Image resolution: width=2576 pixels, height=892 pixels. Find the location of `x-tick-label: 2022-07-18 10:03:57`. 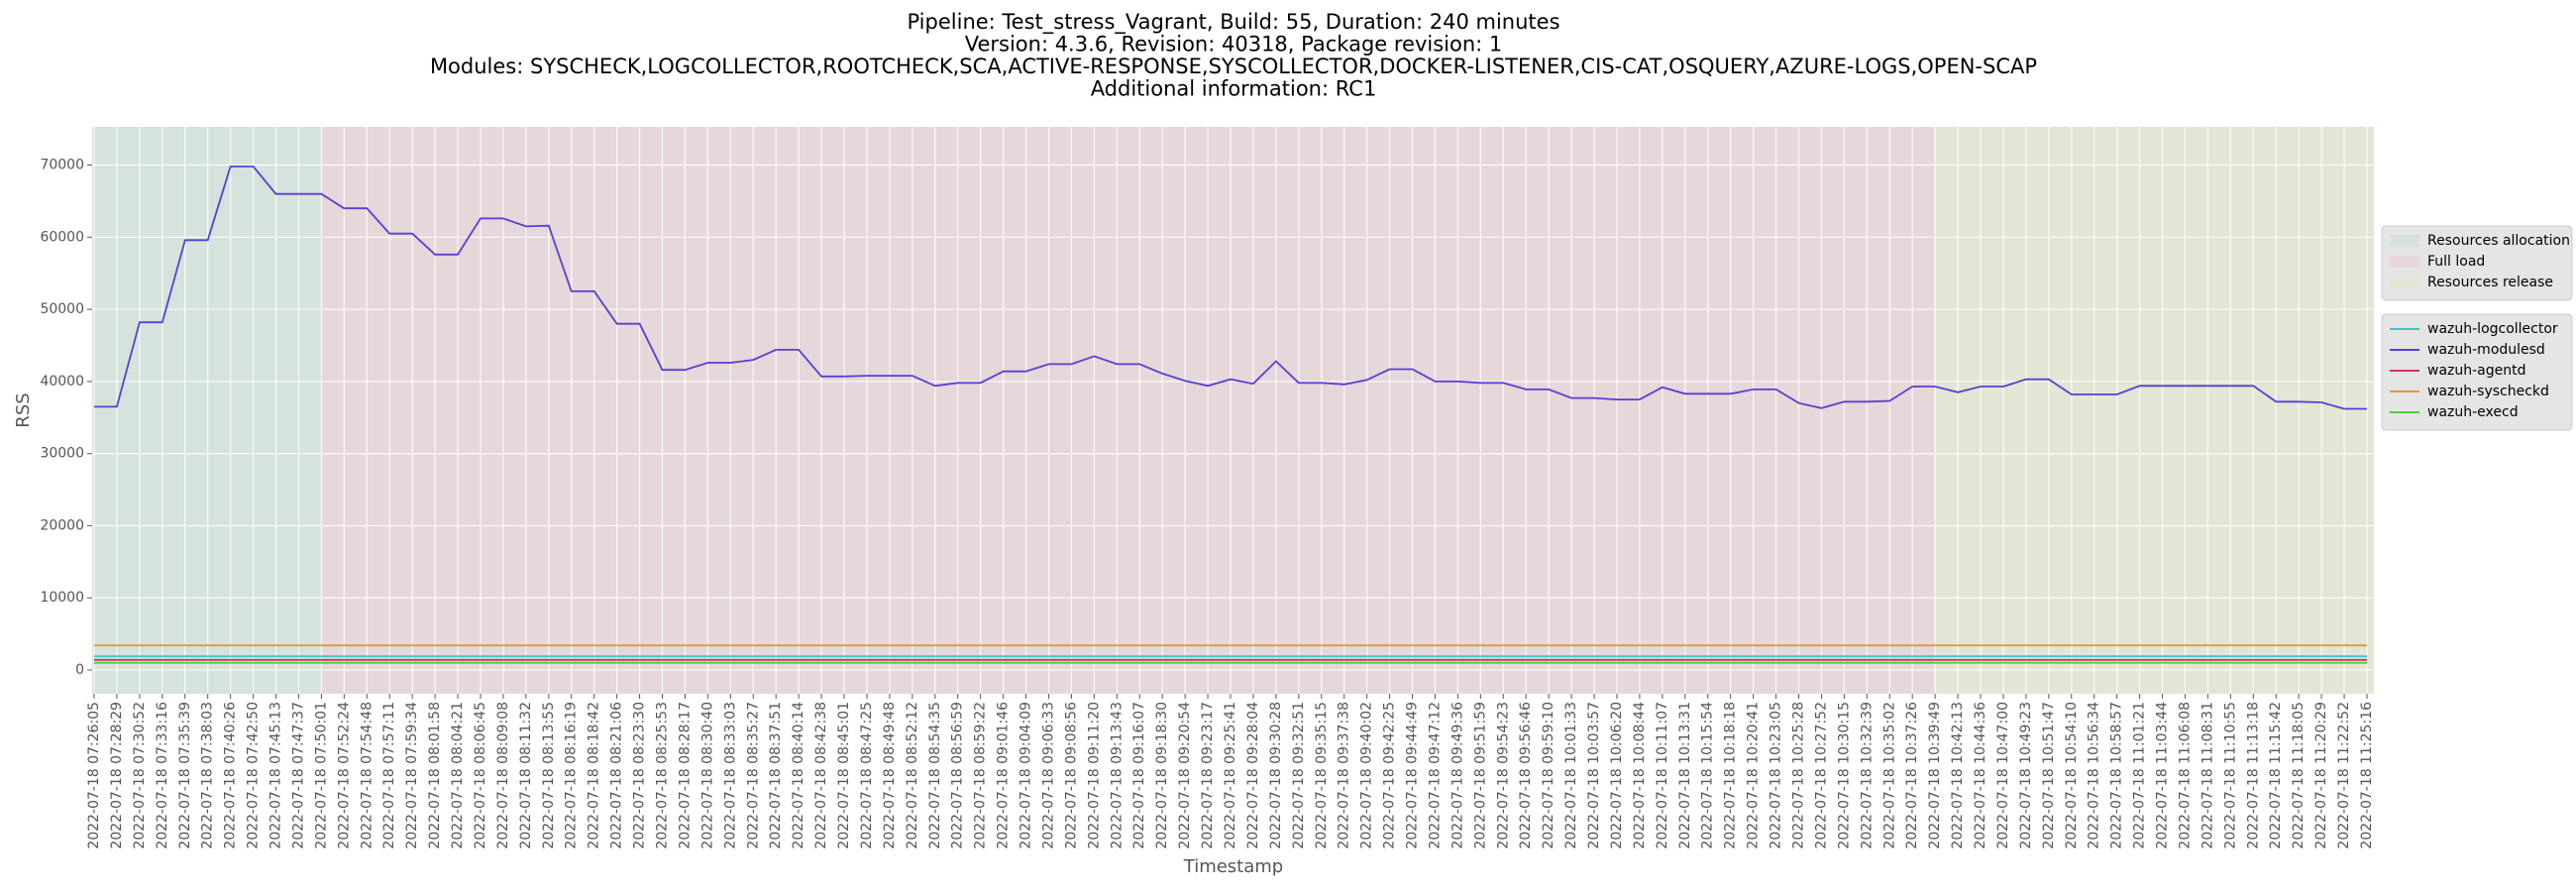

x-tick-label: 2022-07-18 10:03:57 is located at coordinates (1594, 775).